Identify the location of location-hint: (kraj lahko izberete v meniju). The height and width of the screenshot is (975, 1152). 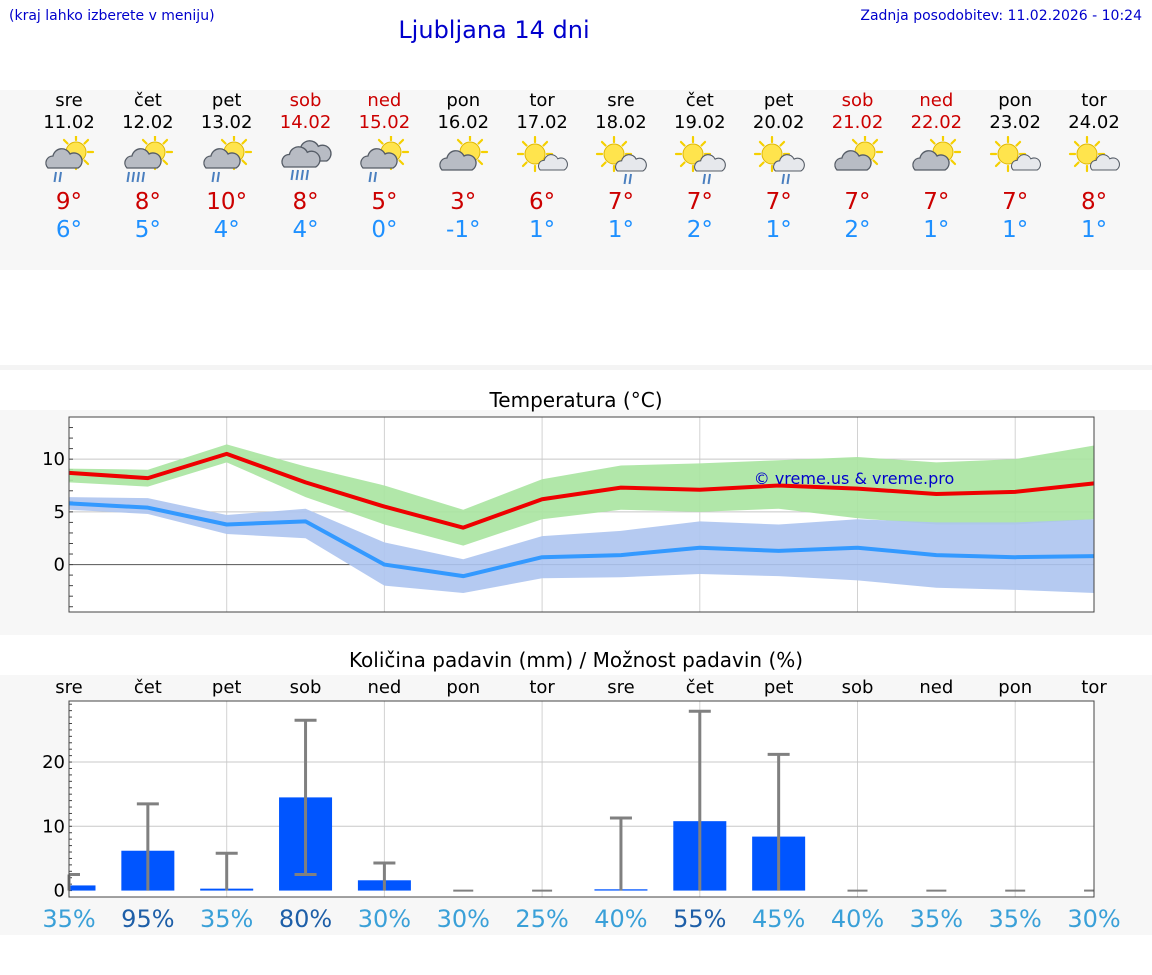
(112, 16).